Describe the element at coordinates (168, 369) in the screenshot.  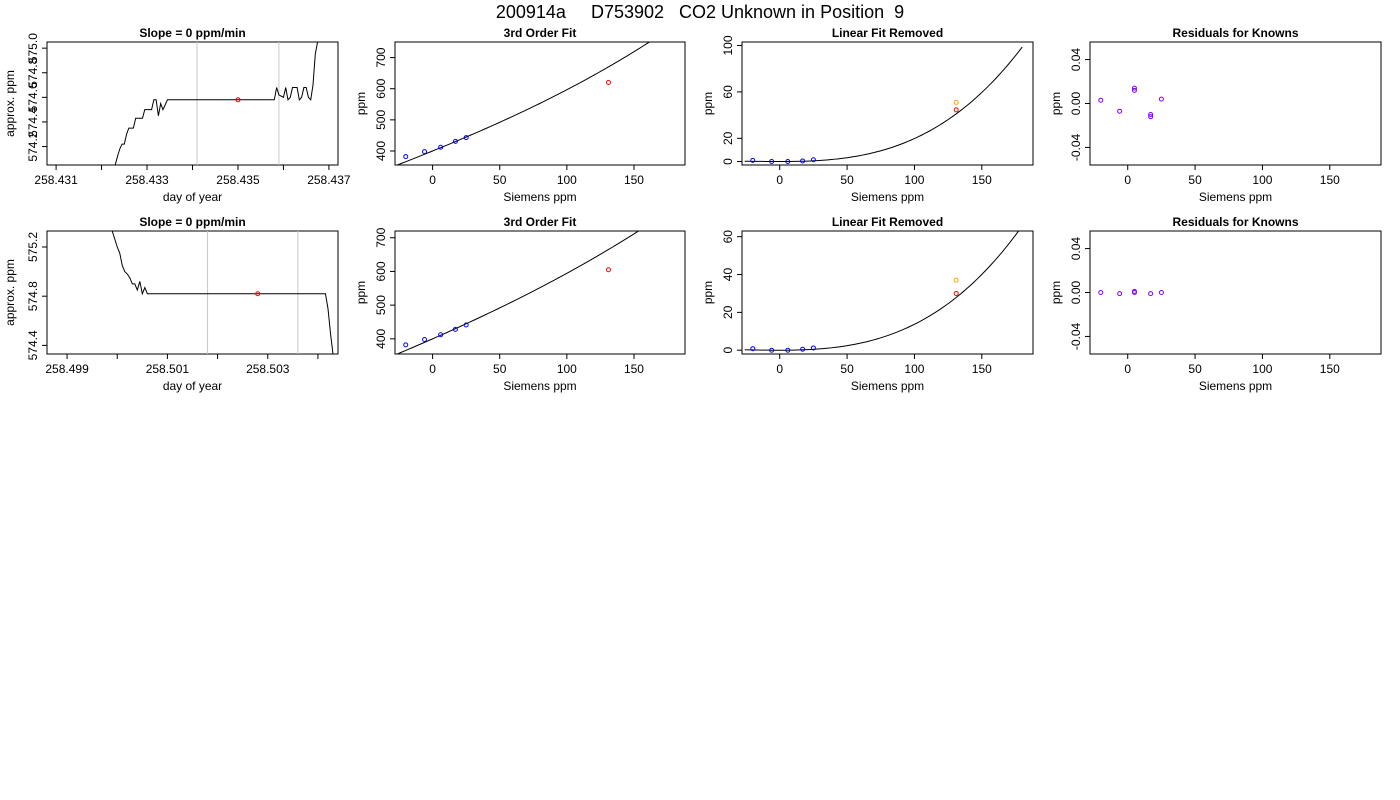
I see `x-tick-label: 258.501` at that location.